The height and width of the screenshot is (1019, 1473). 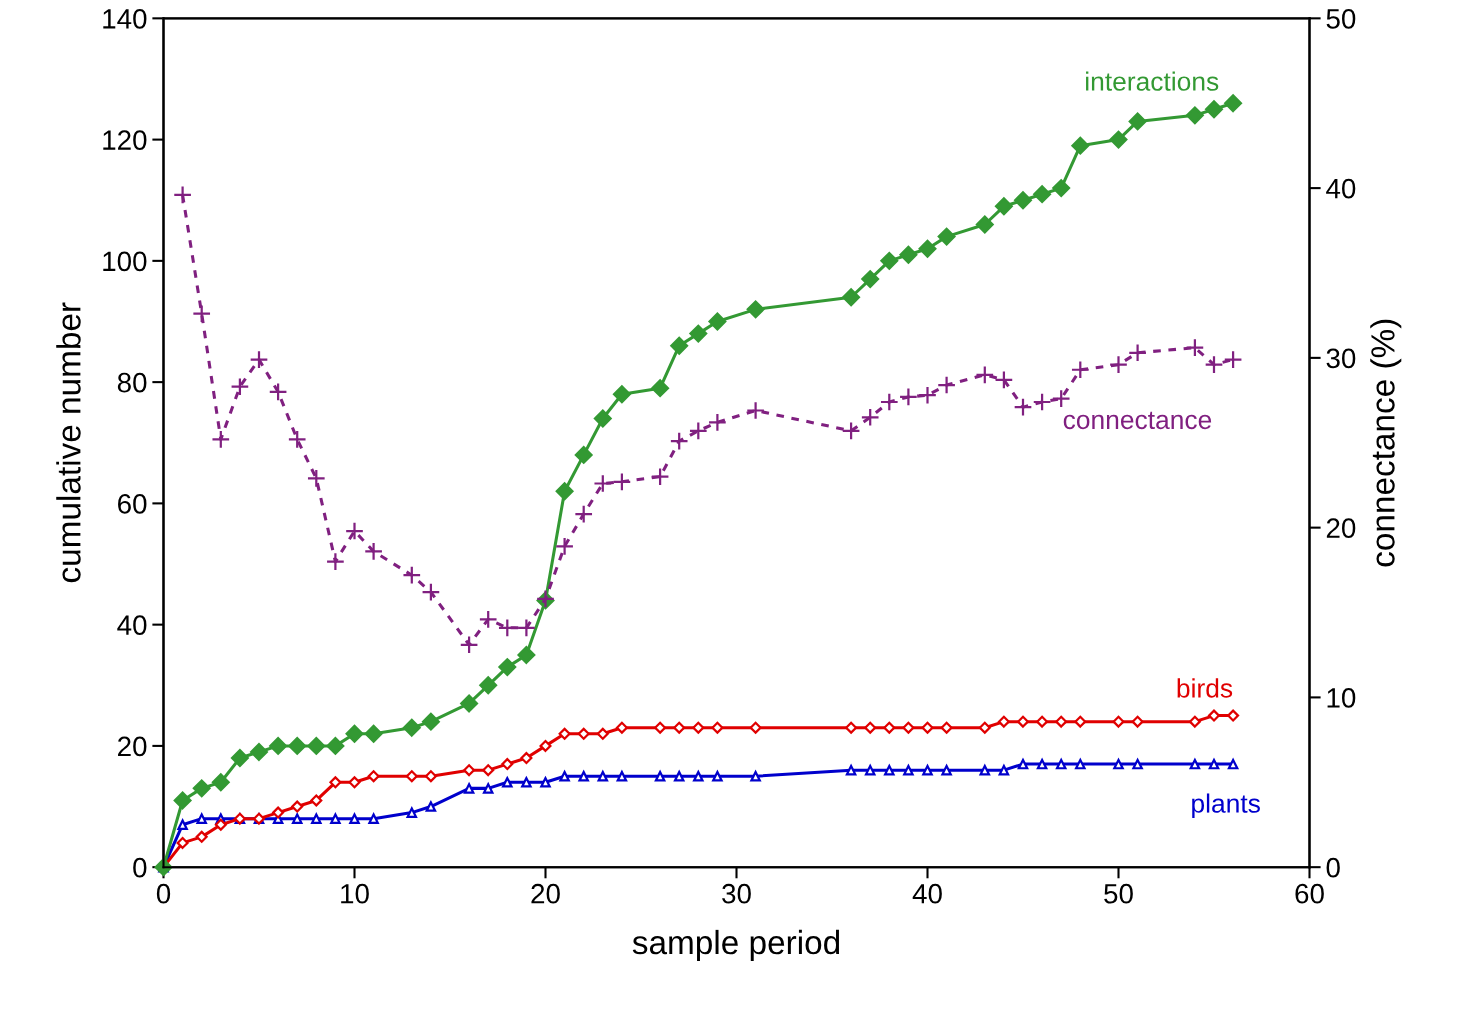 What do you see at coordinates (132, 625) in the screenshot?
I see `y-tick-label: 40` at bounding box center [132, 625].